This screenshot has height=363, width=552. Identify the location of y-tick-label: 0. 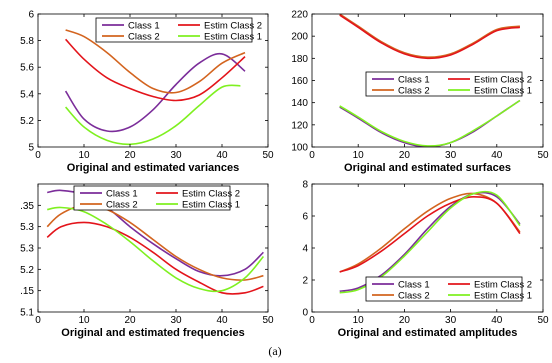
(305, 313).